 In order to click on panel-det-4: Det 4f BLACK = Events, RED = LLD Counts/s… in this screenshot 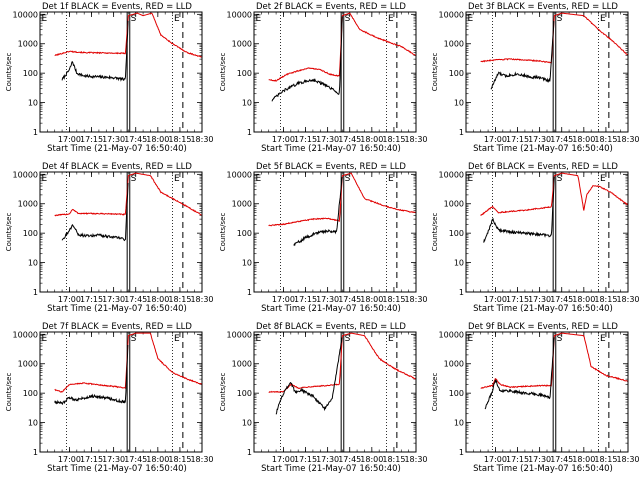, I will do `click(109, 238)`.